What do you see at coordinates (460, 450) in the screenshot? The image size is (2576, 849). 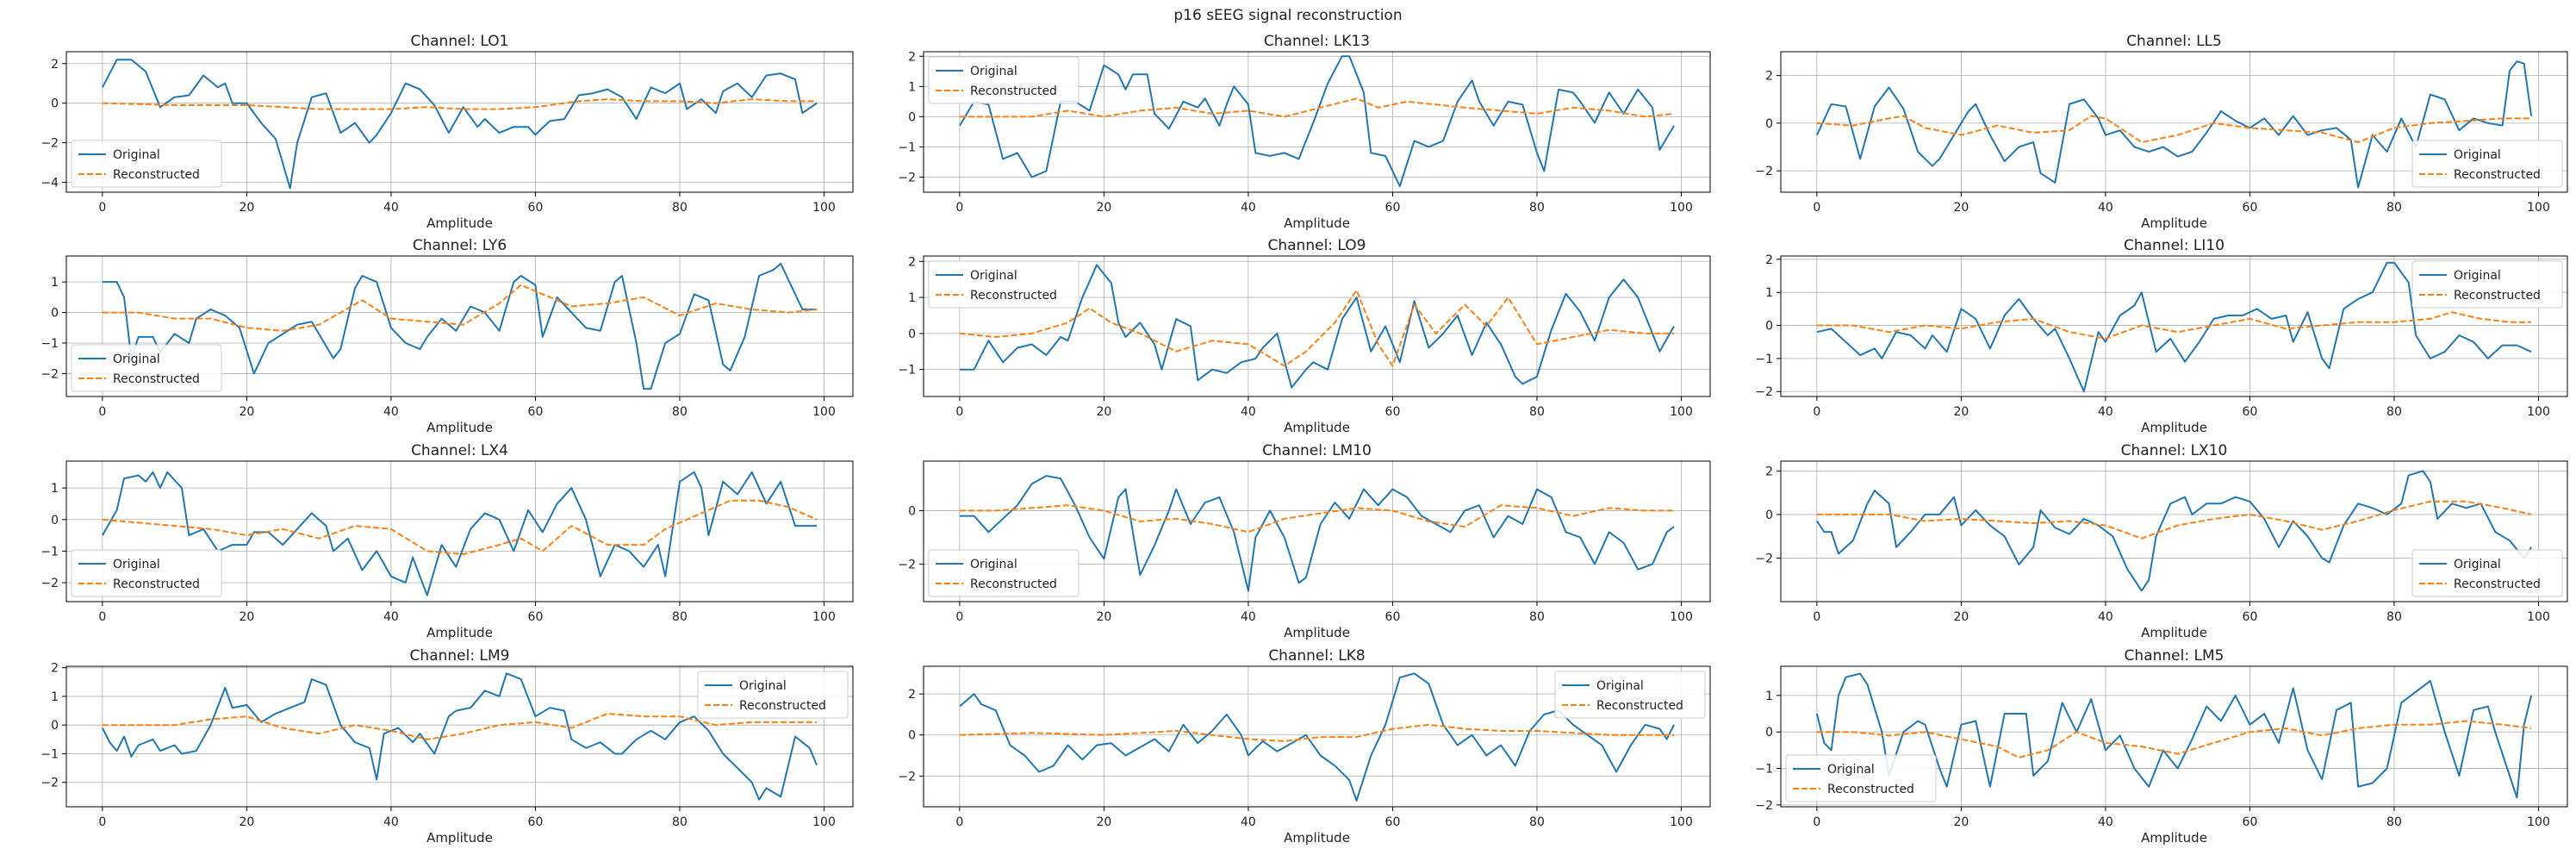 I see `subplot-title: Channel: LX4` at bounding box center [460, 450].